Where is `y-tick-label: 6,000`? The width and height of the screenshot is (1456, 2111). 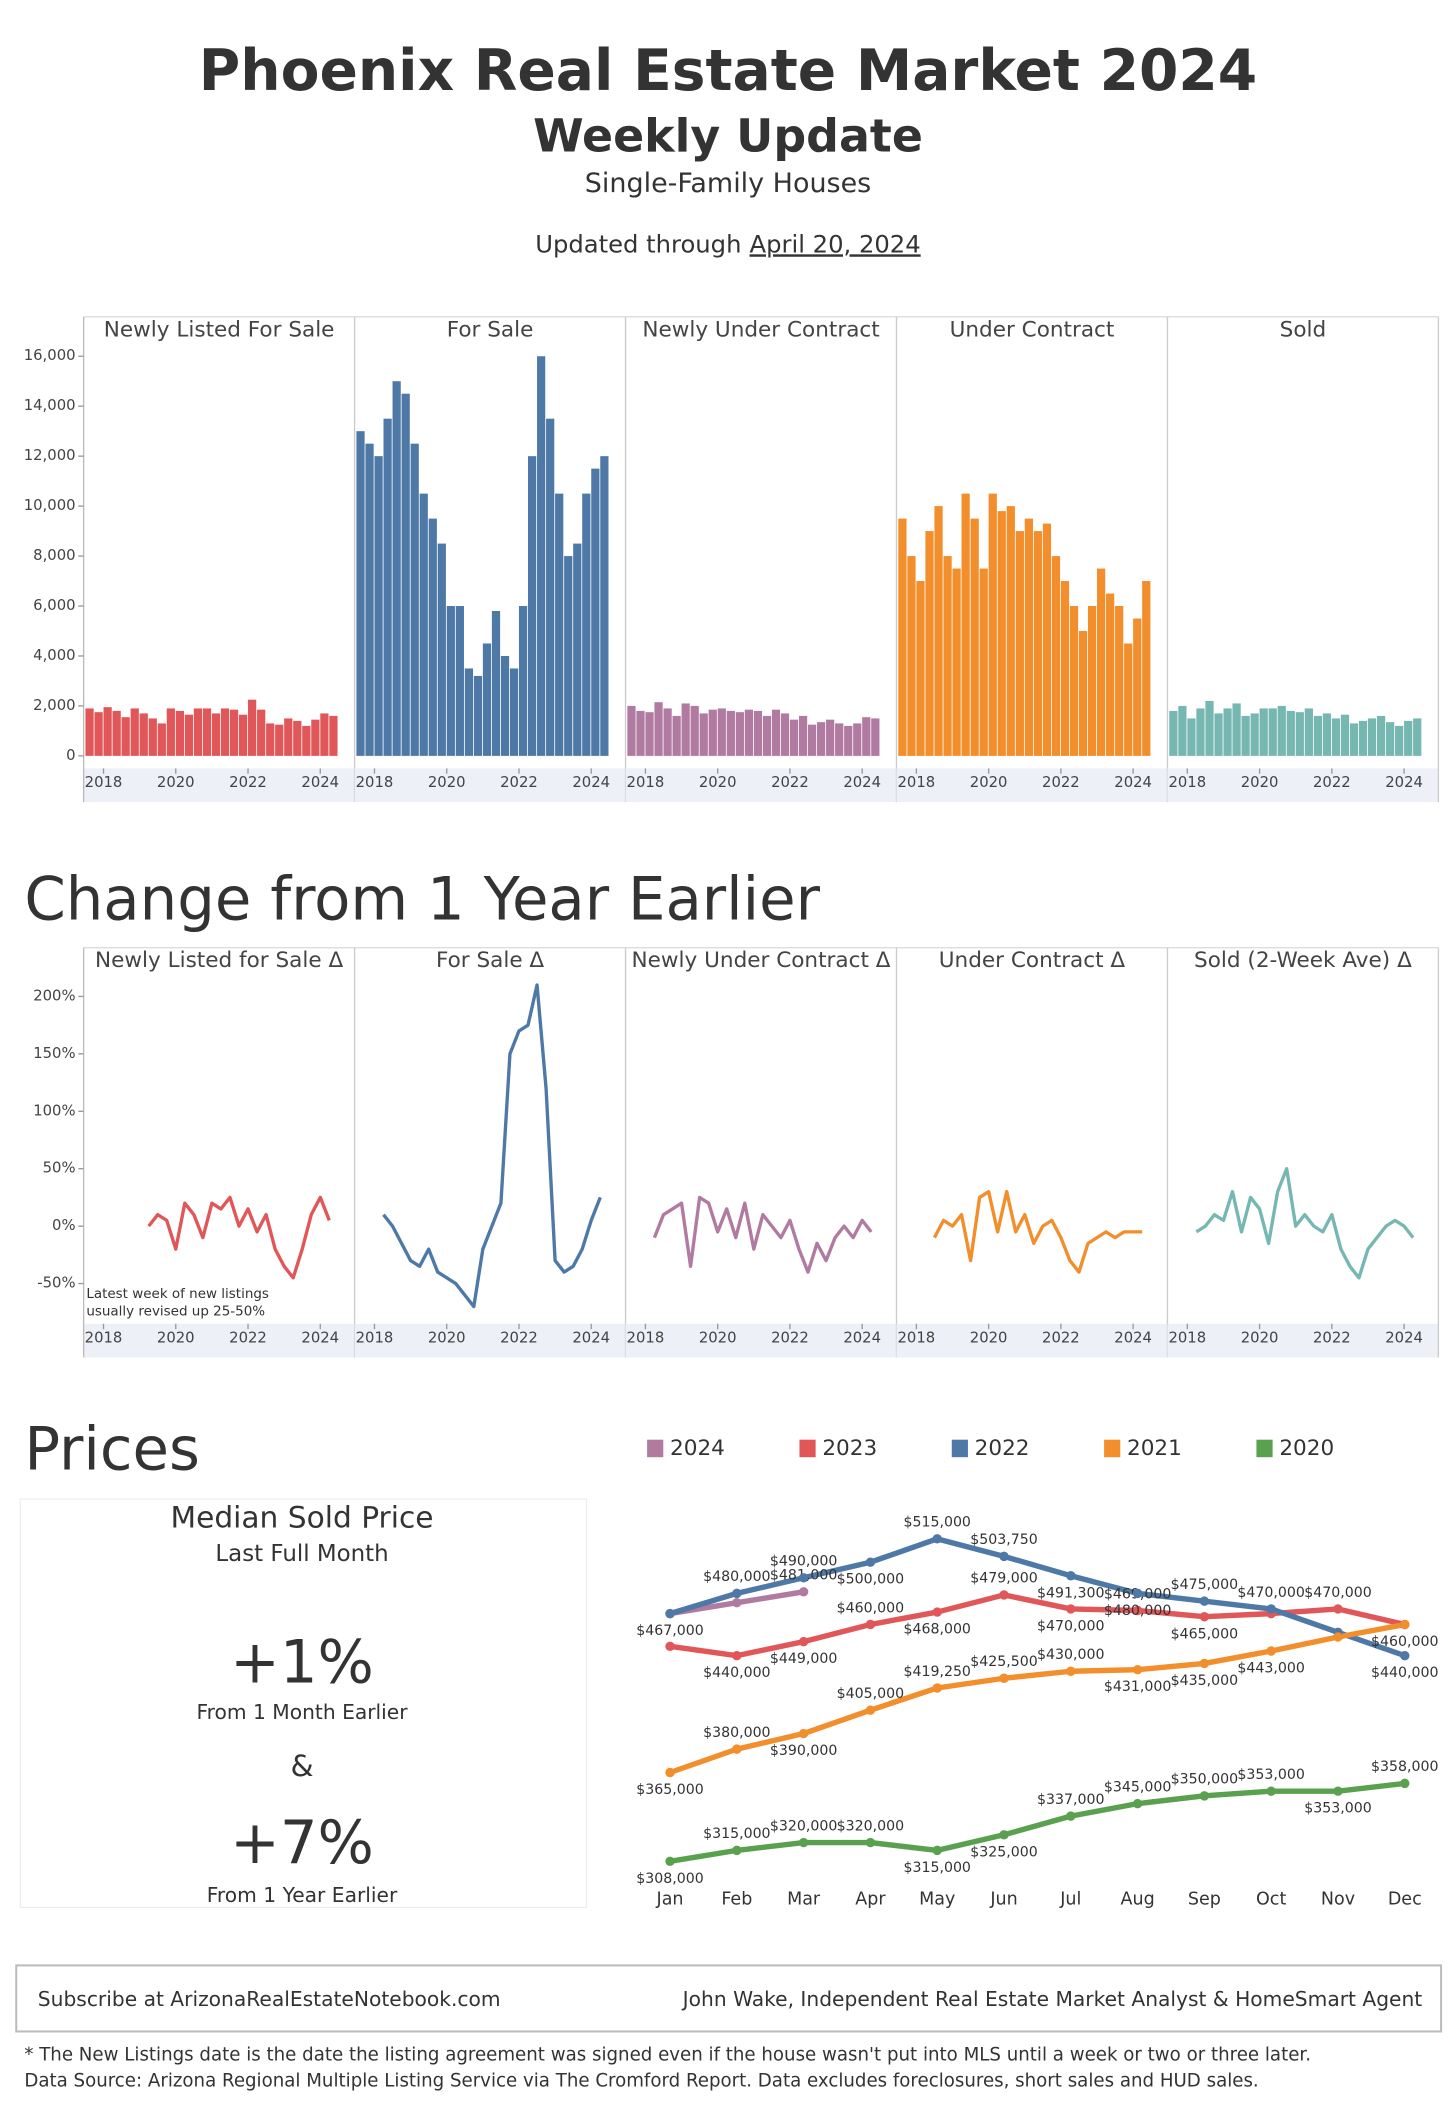
y-tick-label: 6,000 is located at coordinates (54, 605).